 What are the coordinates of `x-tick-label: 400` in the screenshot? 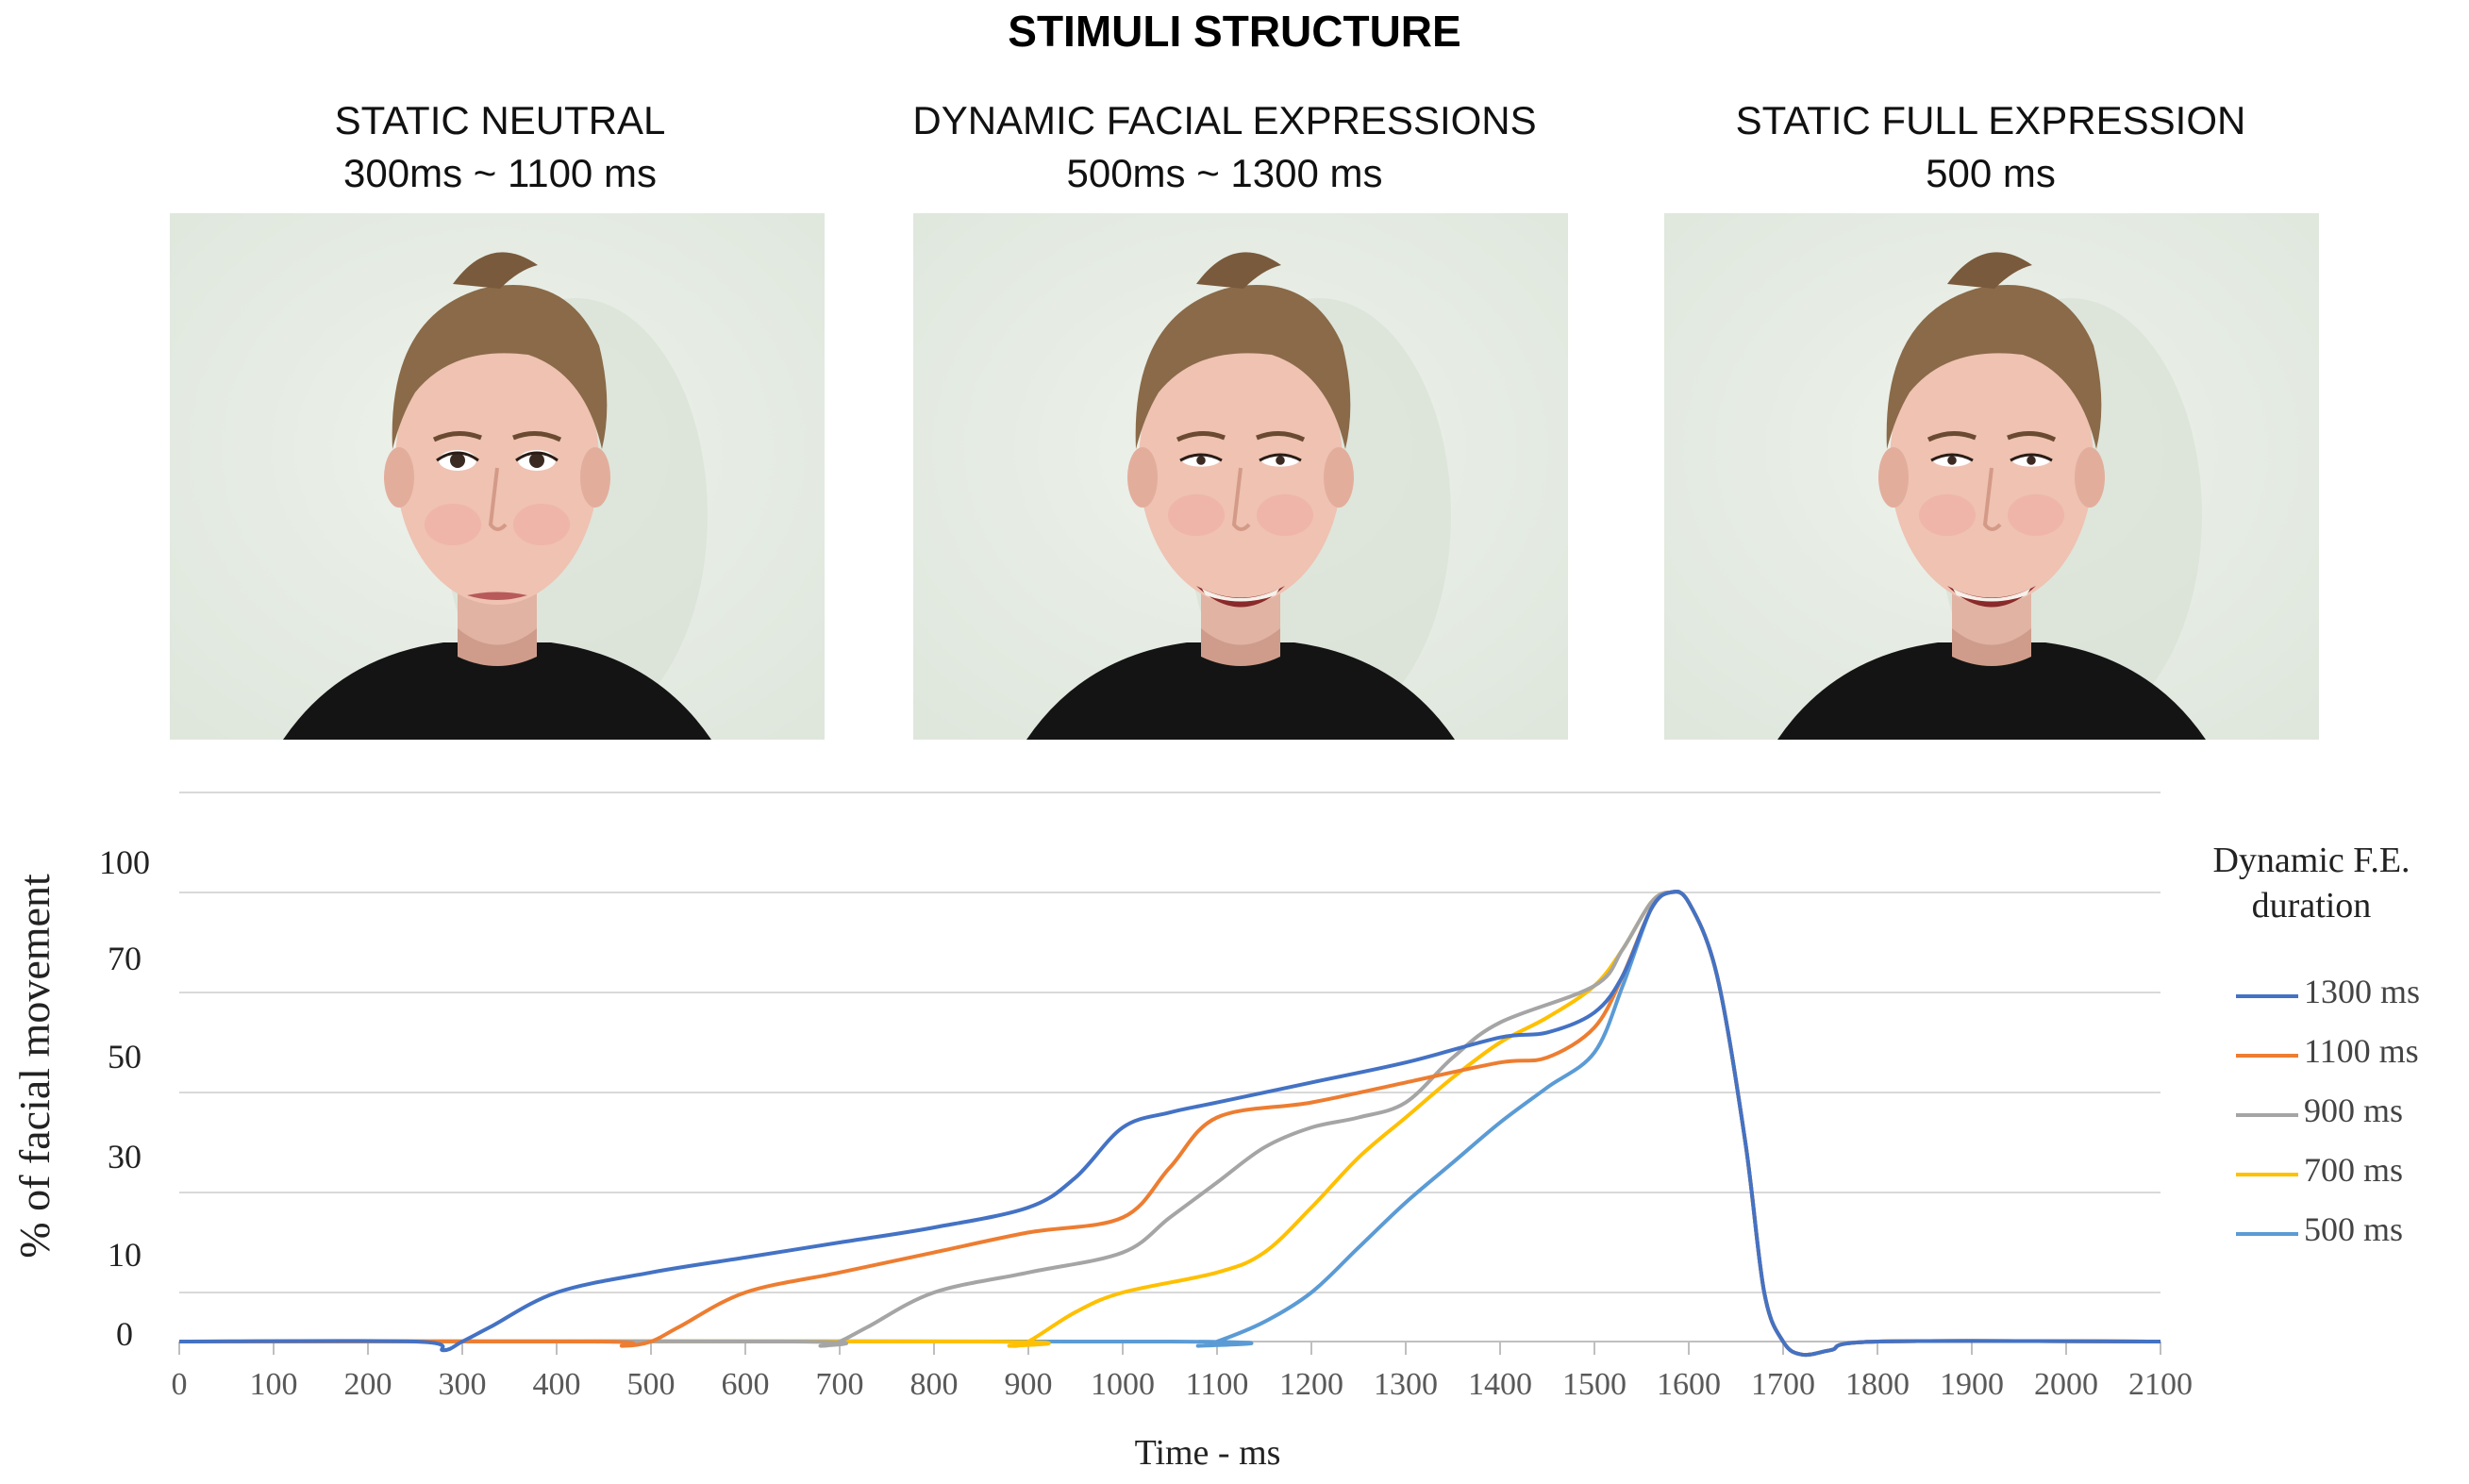 It's located at (557, 1384).